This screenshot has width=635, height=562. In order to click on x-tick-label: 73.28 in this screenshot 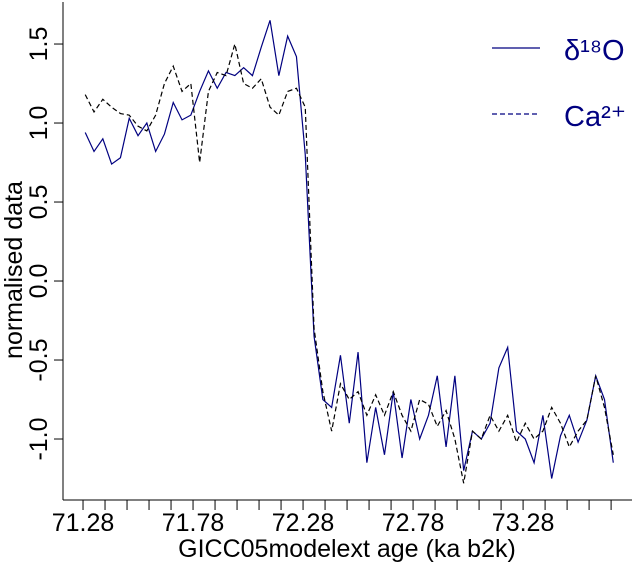, I will do `click(523, 523)`.